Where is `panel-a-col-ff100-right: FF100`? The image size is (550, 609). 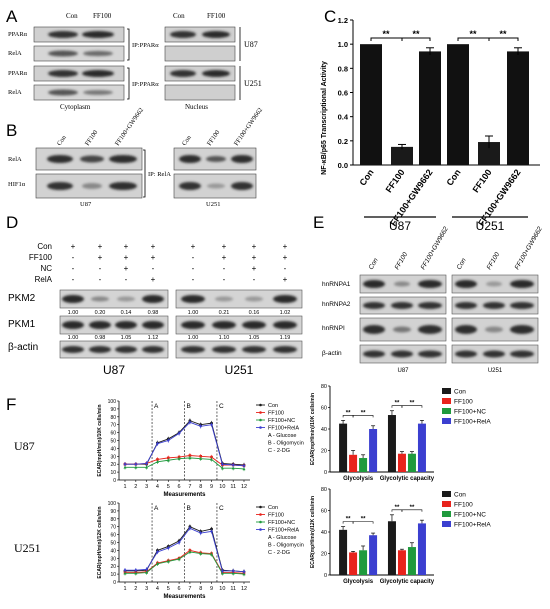 panel-a-col-ff100-right: FF100 is located at coordinates (216, 16).